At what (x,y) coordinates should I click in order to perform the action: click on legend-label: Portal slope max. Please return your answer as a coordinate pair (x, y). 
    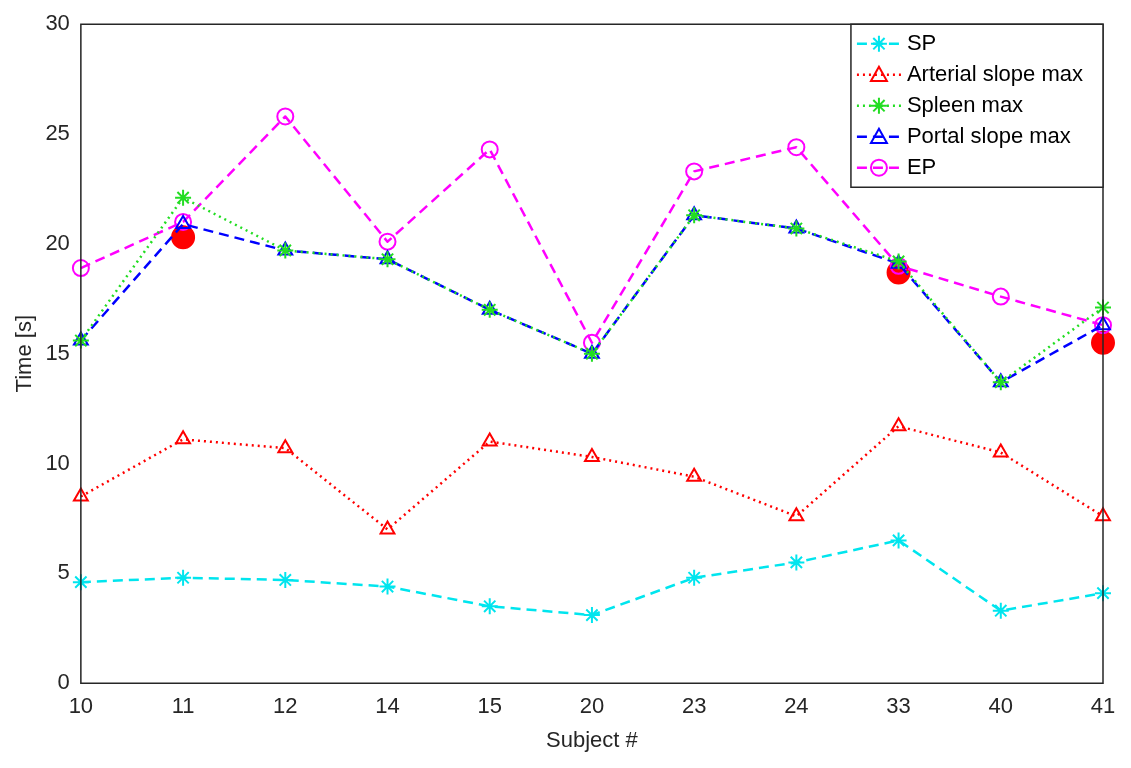
    Looking at the image, I should click on (988, 135).